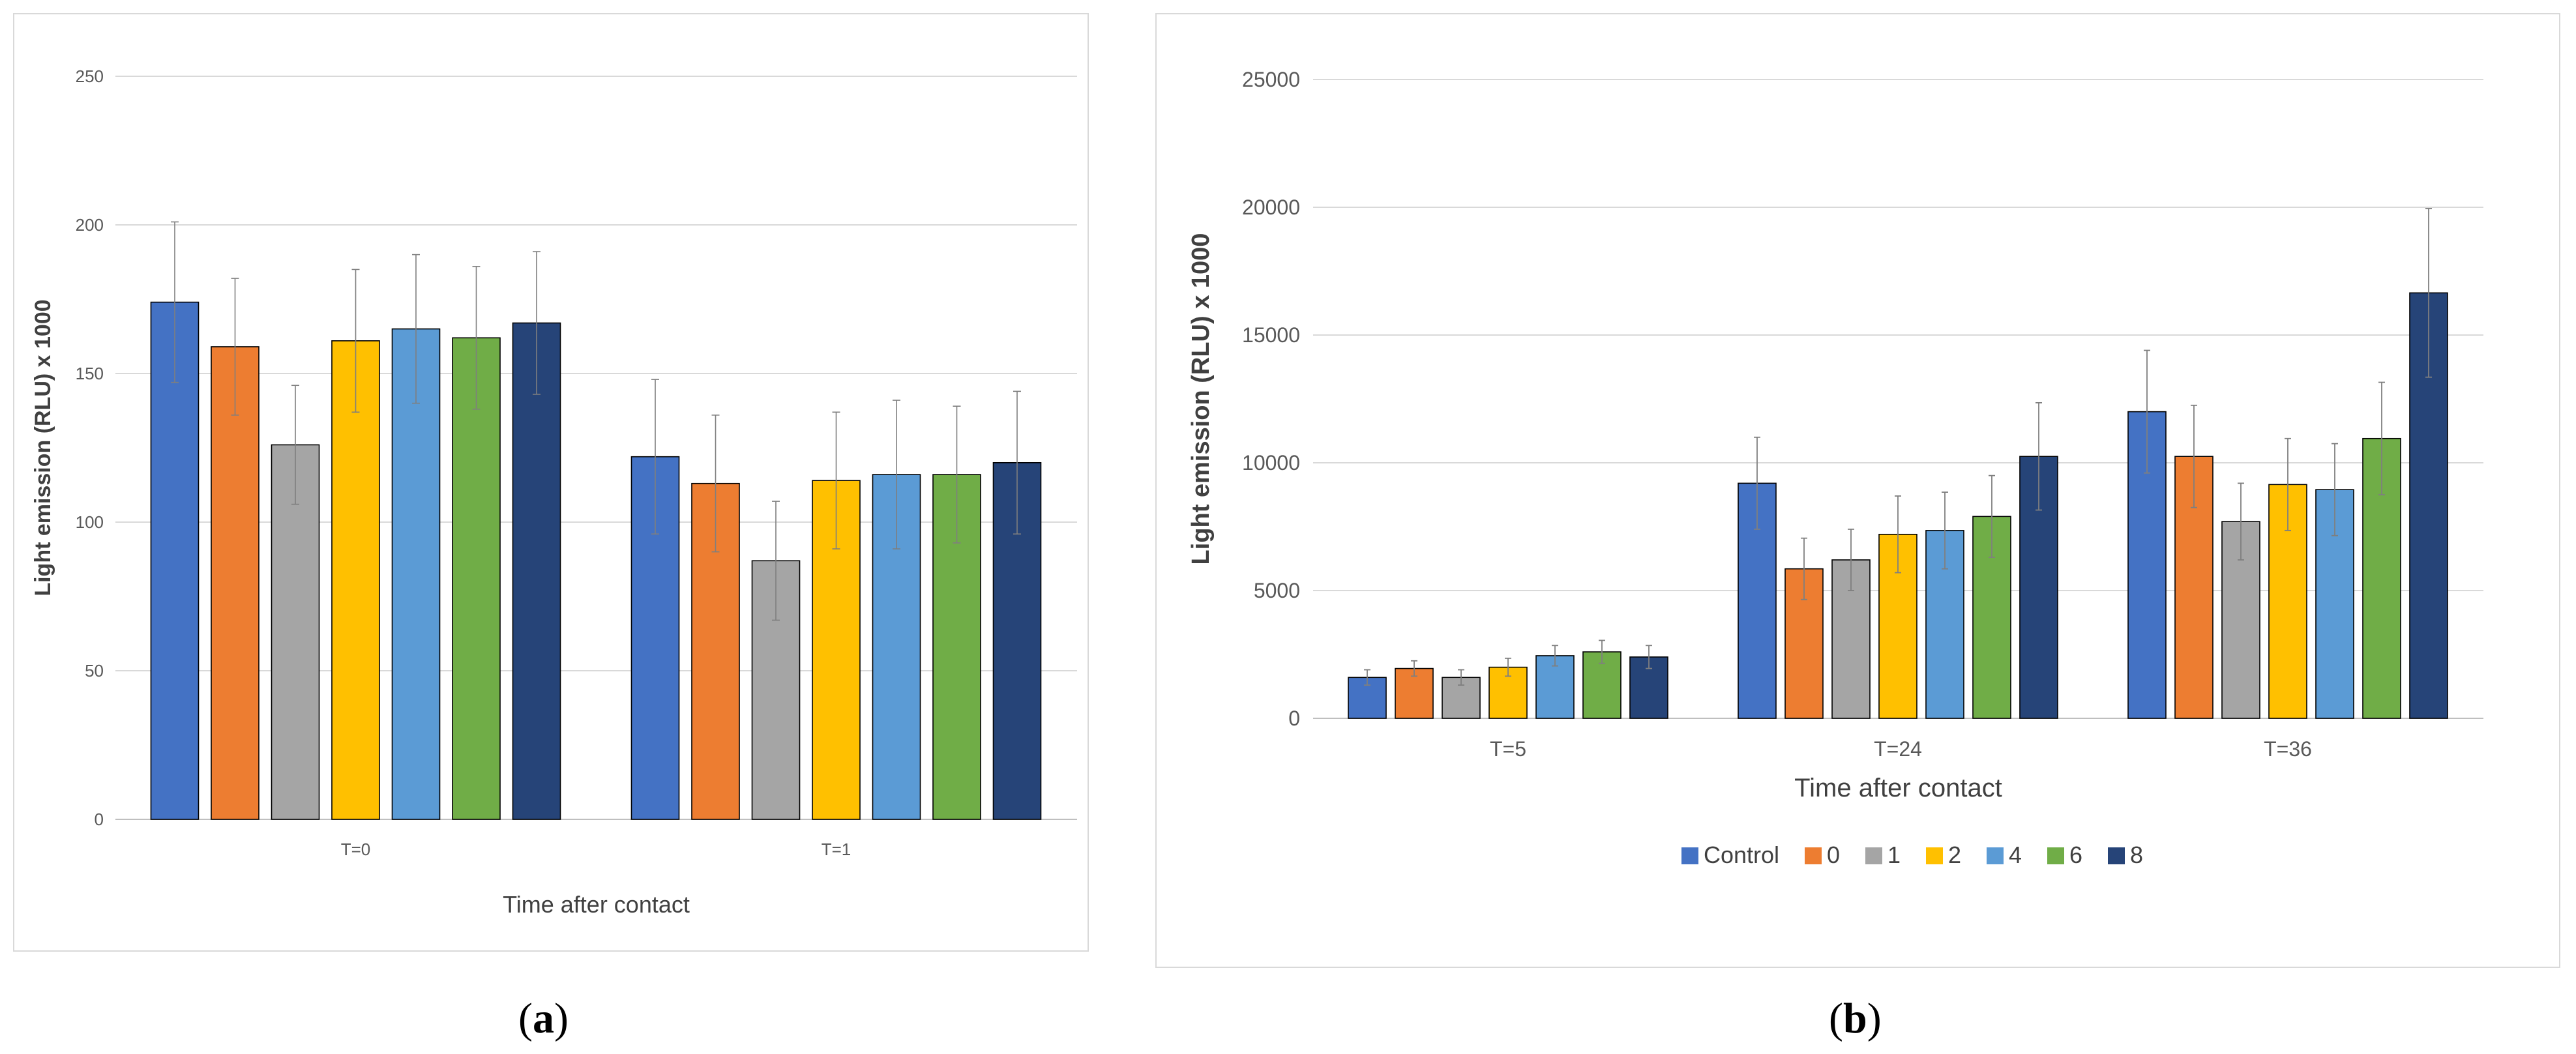 Image resolution: width=2576 pixels, height=1054 pixels. What do you see at coordinates (356, 849) in the screenshot?
I see `x-tick-label: T=0` at bounding box center [356, 849].